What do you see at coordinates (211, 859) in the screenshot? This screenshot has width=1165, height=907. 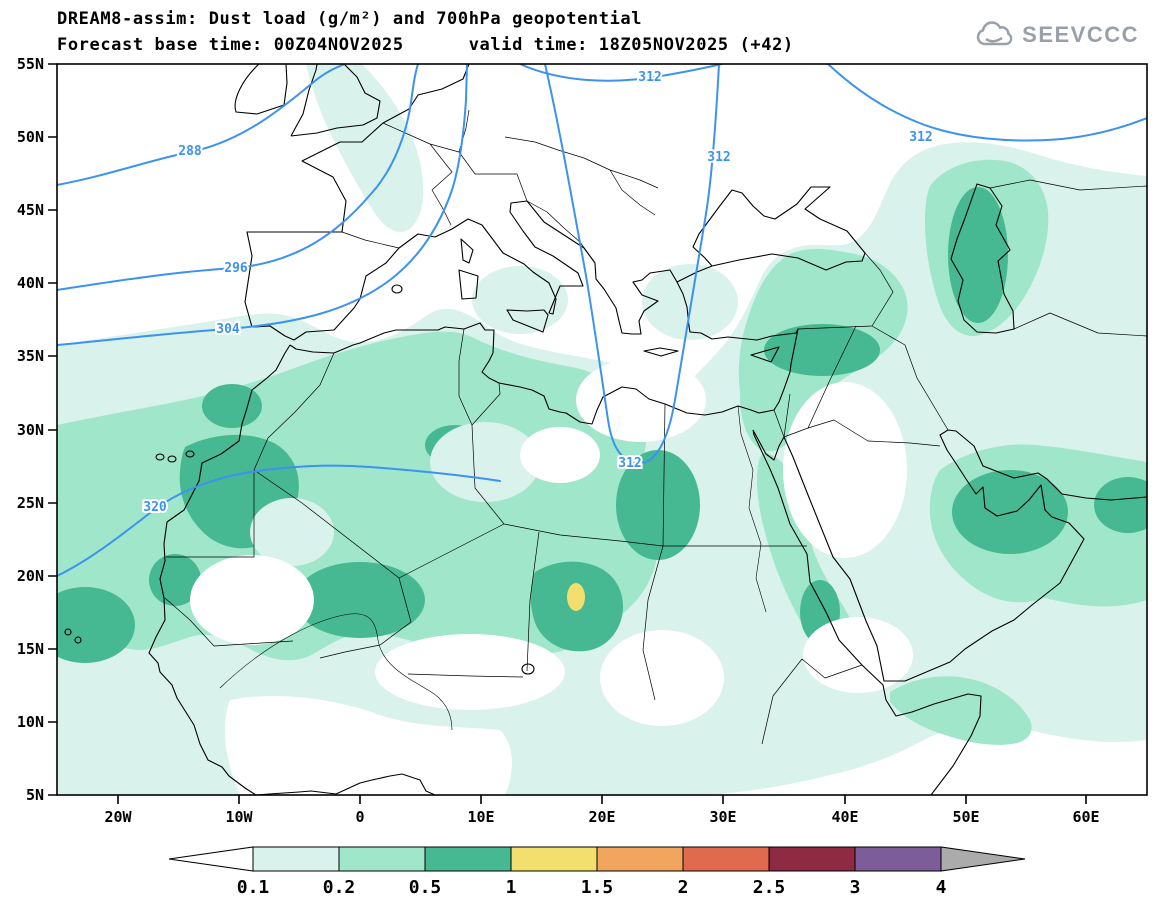 I see `colorbar-underflow-arrow` at bounding box center [211, 859].